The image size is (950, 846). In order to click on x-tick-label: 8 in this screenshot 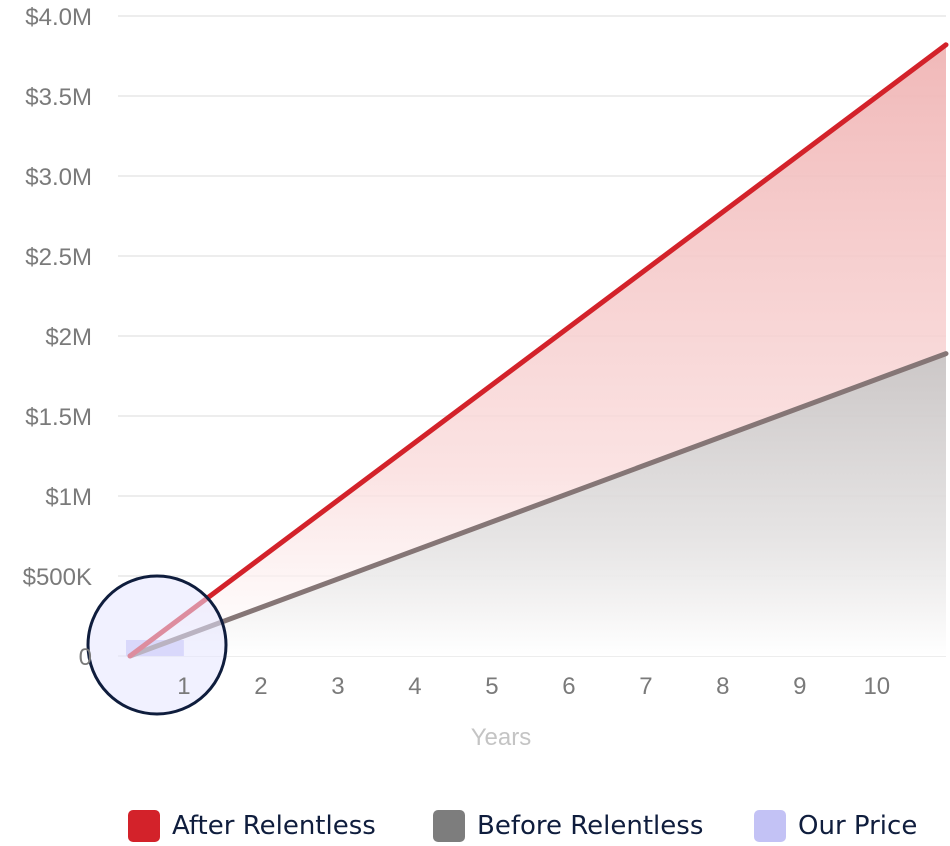, I will do `click(722, 686)`.